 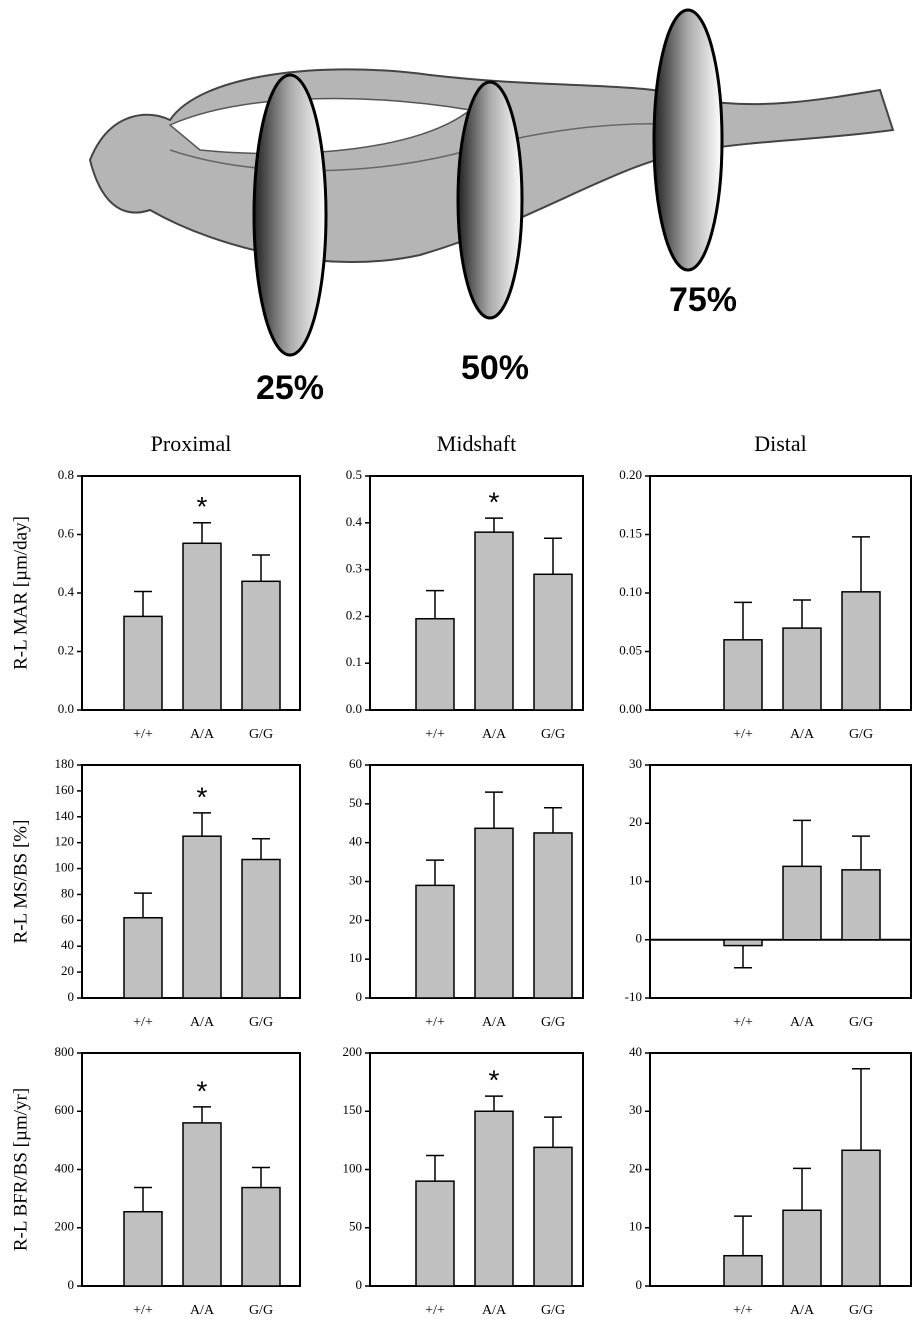 What do you see at coordinates (290, 388) in the screenshot?
I see `position-label: 25%` at bounding box center [290, 388].